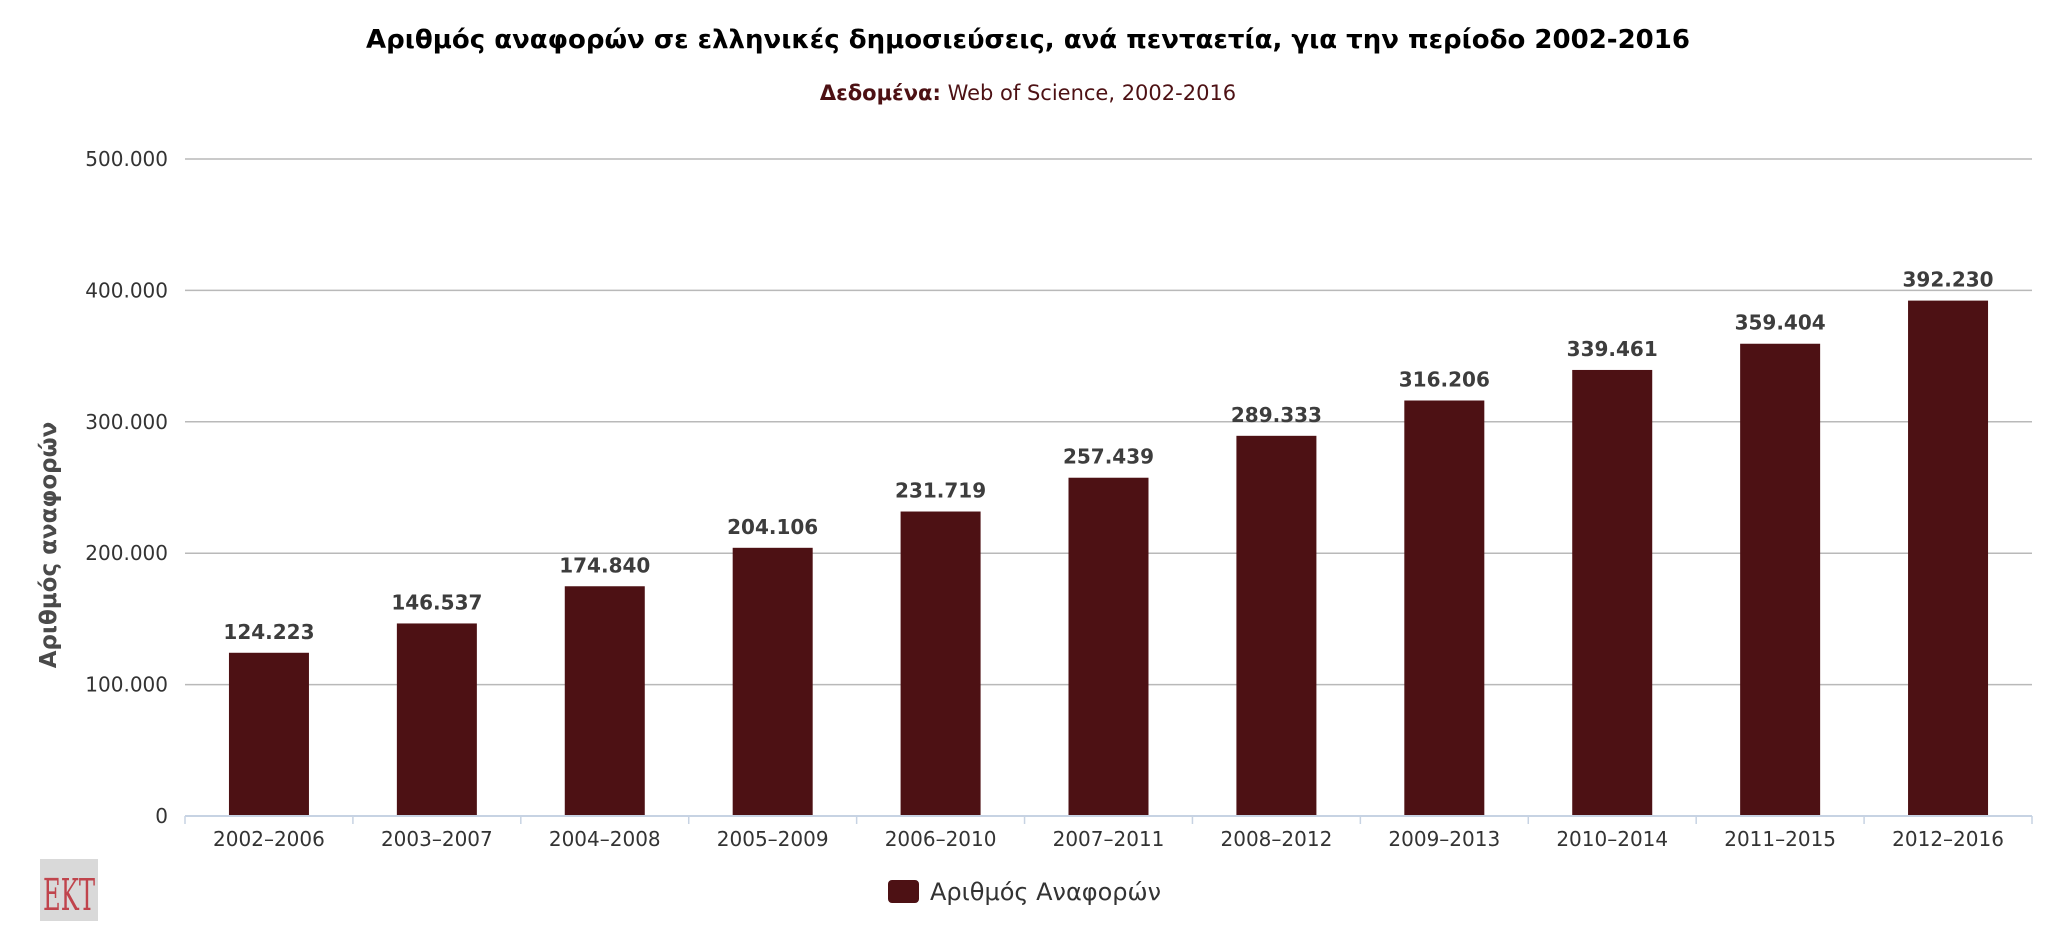 The height and width of the screenshot is (930, 2048). I want to click on subtitle-label: Δεδομένα:, so click(880, 93).